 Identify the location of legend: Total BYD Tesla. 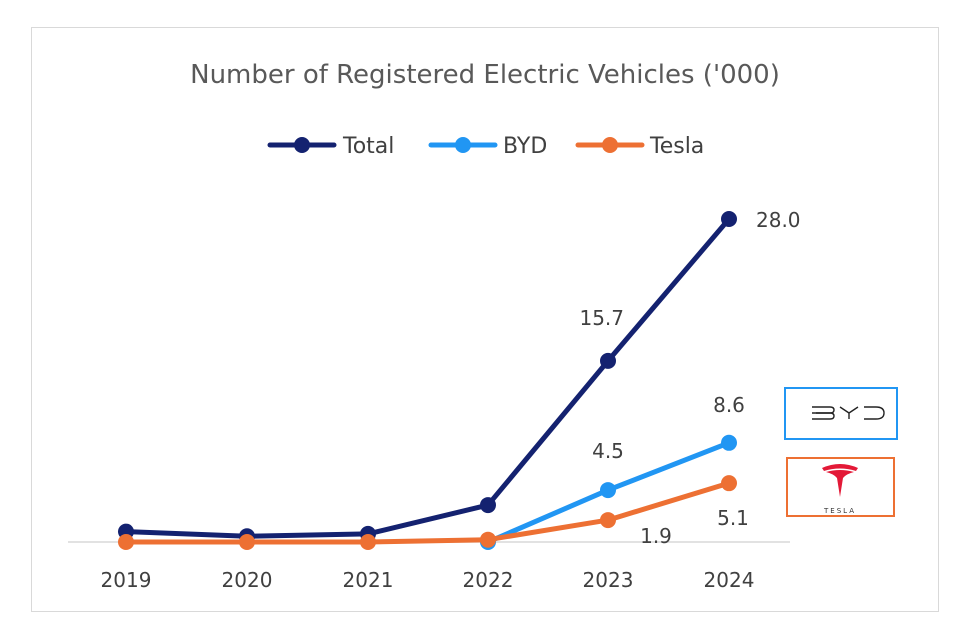
(485, 146).